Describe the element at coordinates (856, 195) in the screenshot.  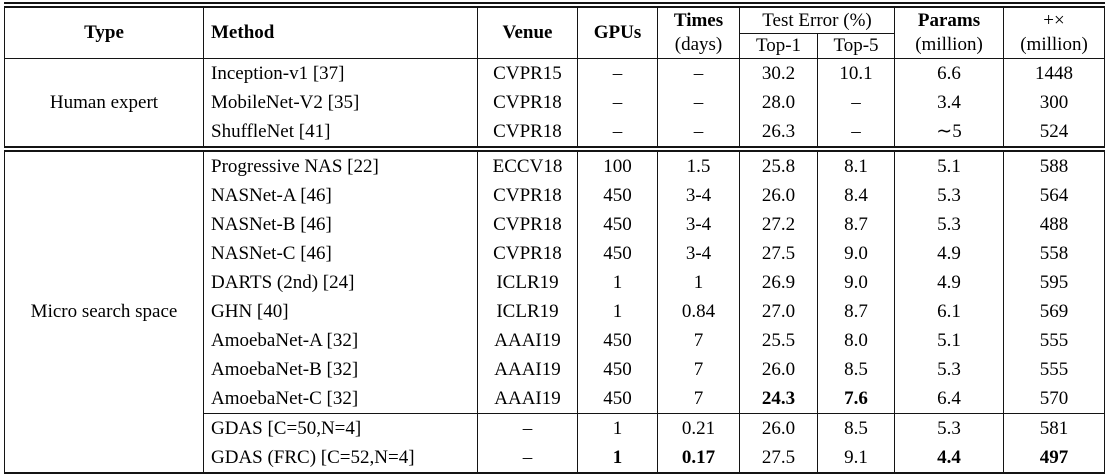
I see `top5-cell: 8.4` at that location.